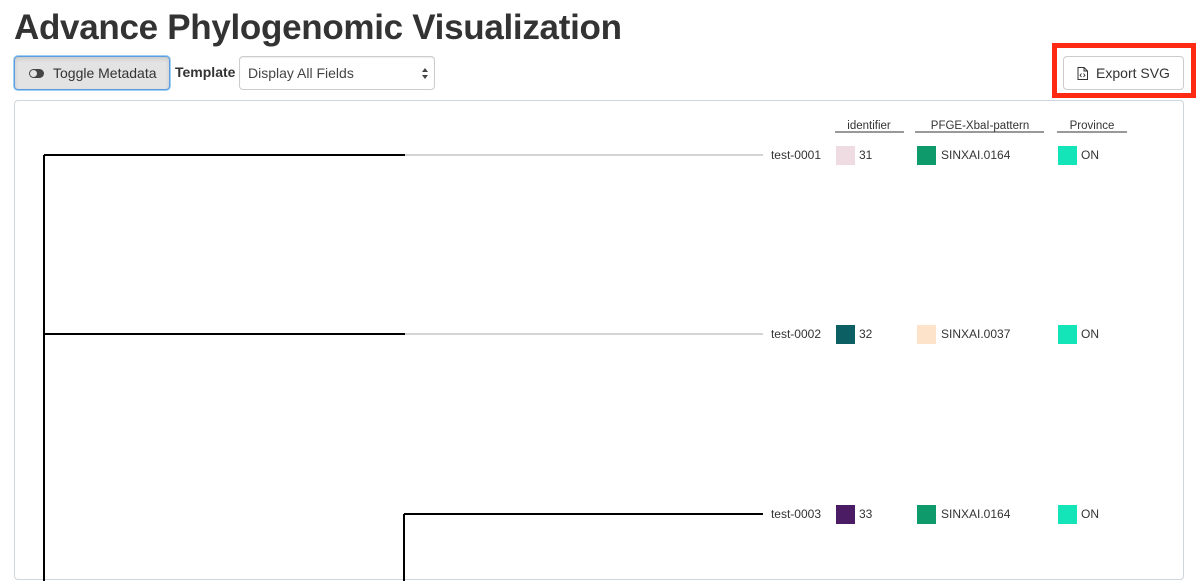 This screenshot has height=581, width=1202. Describe the element at coordinates (796, 334) in the screenshot. I see `leaf-label: test-0002` at that location.